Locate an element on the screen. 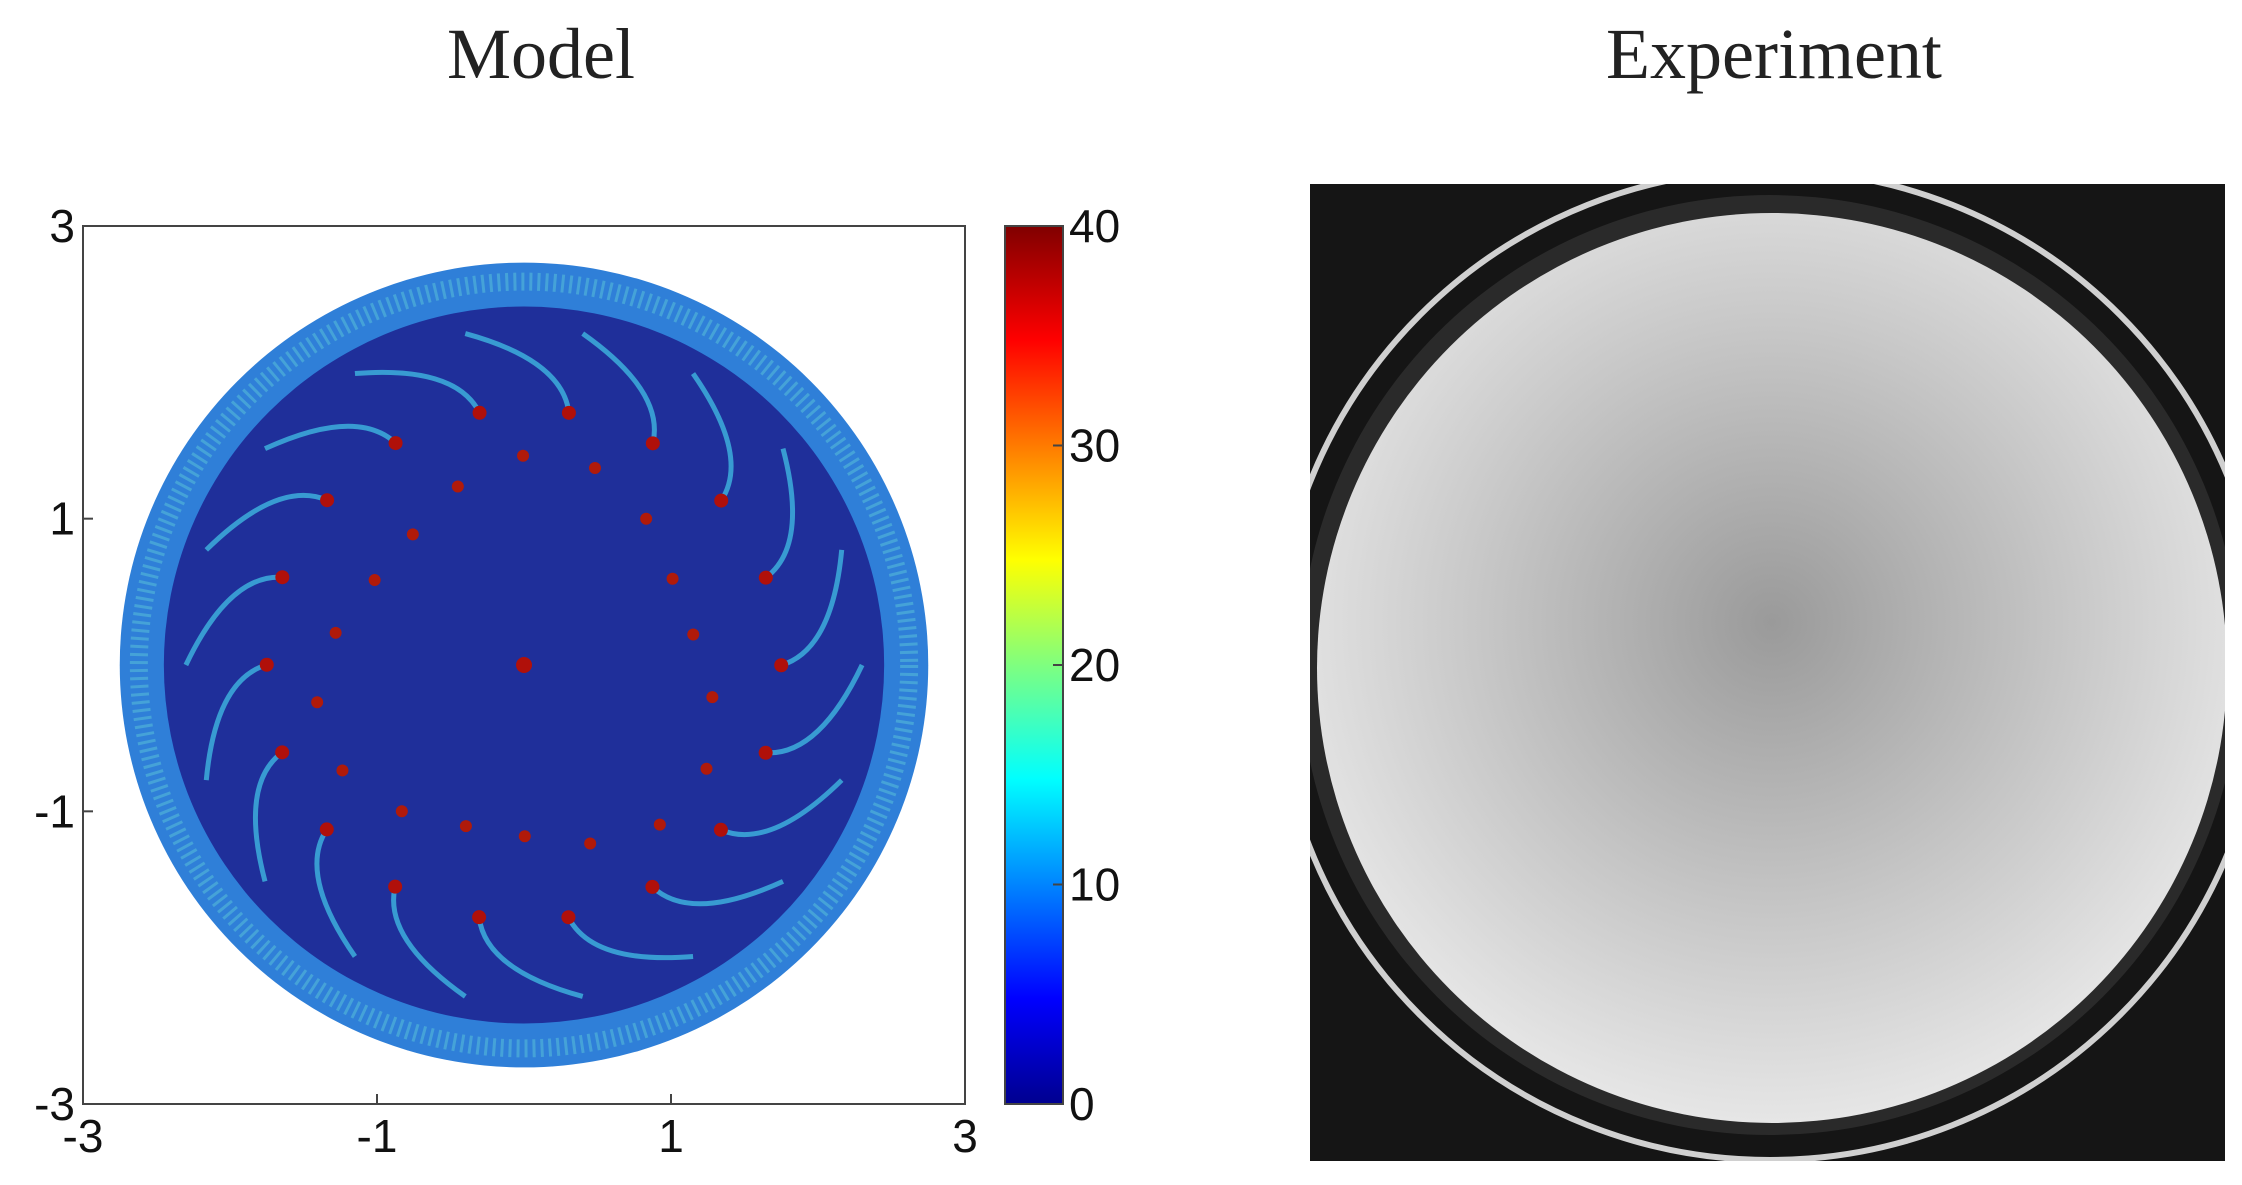  panel-title: Model is located at coordinates (541, 54).